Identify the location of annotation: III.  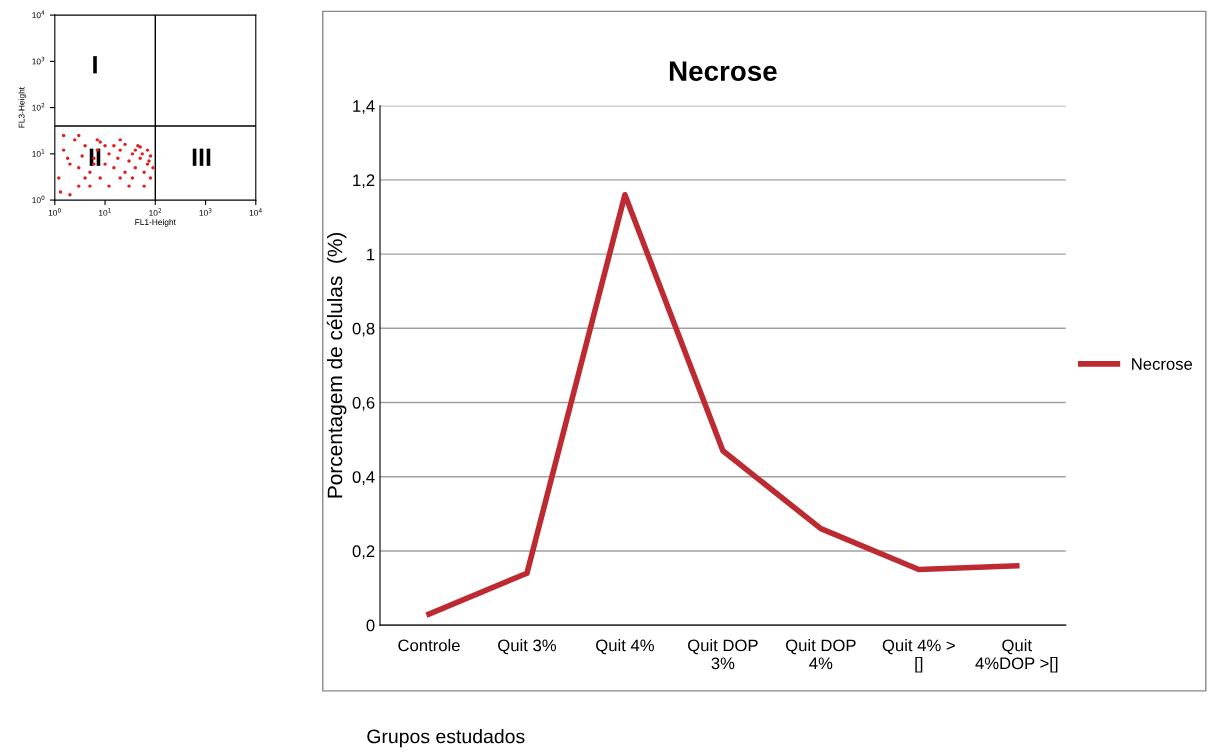
(201, 157).